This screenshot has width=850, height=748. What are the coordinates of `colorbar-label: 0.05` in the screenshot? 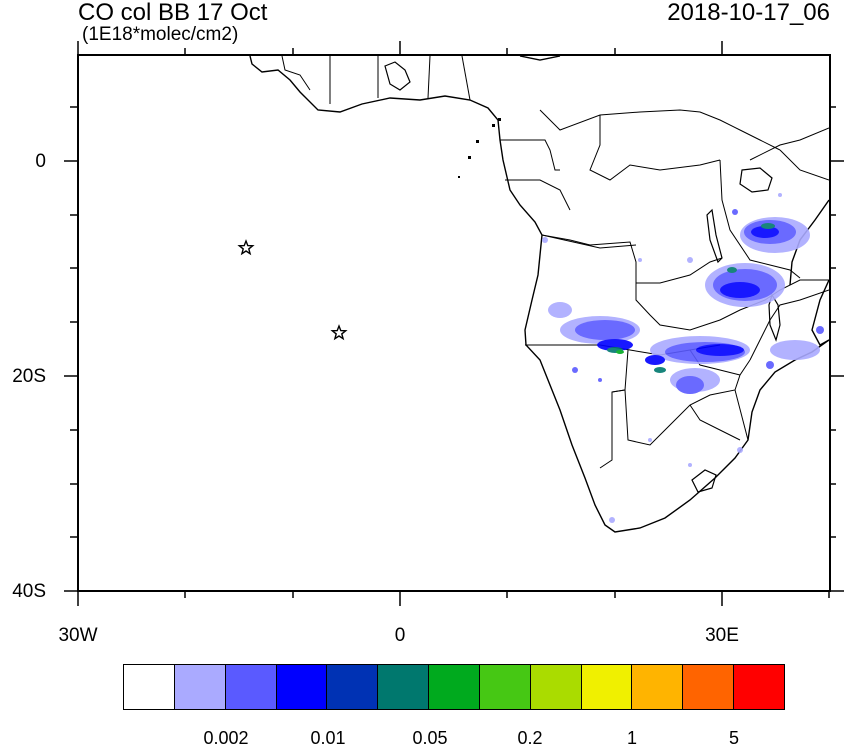 It's located at (430, 738).